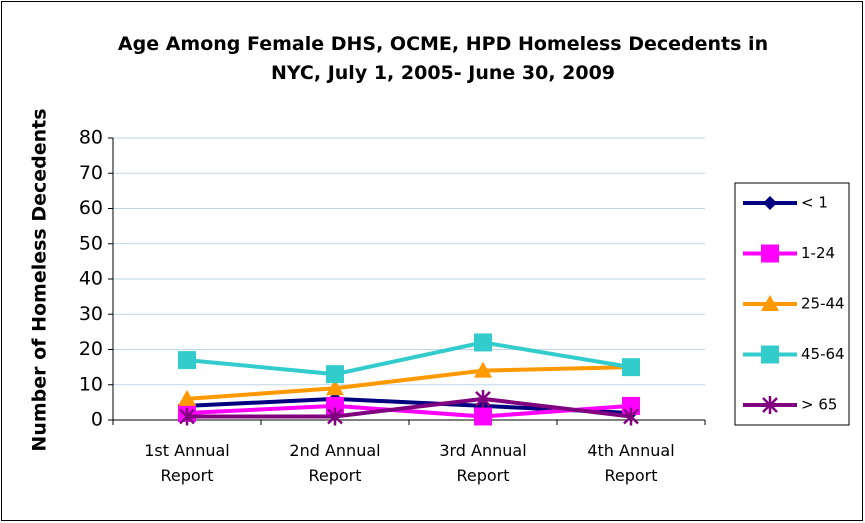 The image size is (865, 523). I want to click on y-tick-label: 50, so click(91, 243).